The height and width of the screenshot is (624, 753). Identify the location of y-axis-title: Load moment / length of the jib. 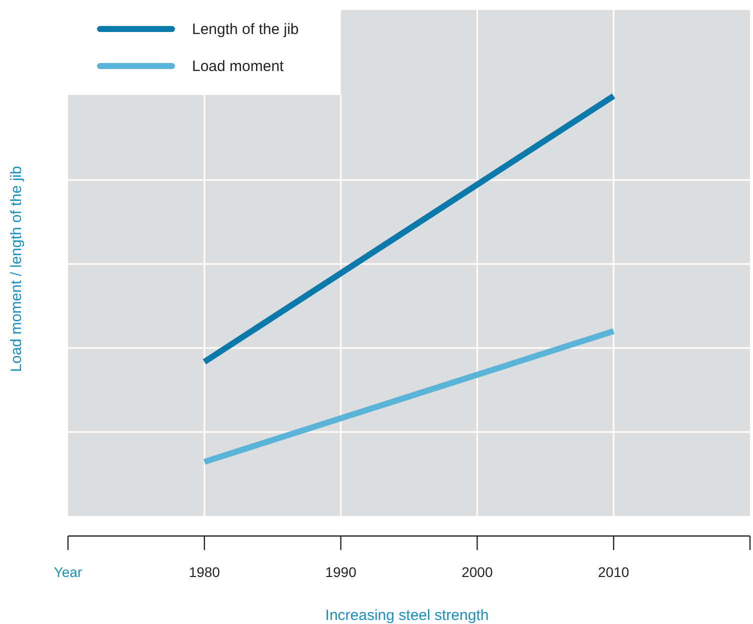
(16, 269).